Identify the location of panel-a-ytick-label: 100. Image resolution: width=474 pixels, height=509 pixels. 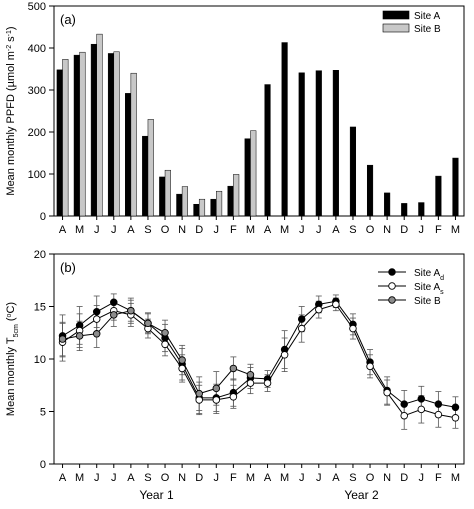
(37, 175).